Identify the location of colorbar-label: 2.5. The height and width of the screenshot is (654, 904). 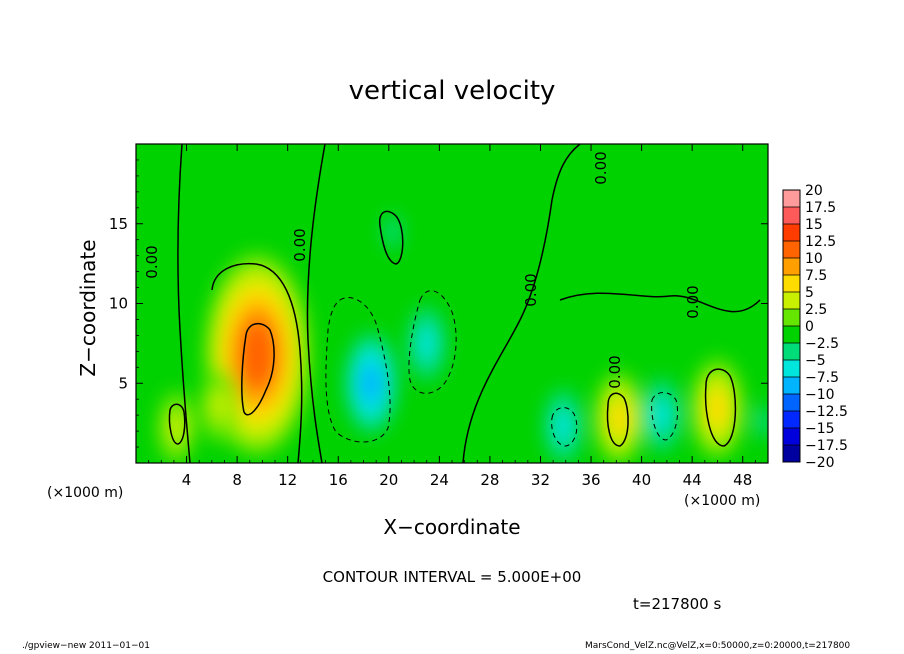
(816, 310).